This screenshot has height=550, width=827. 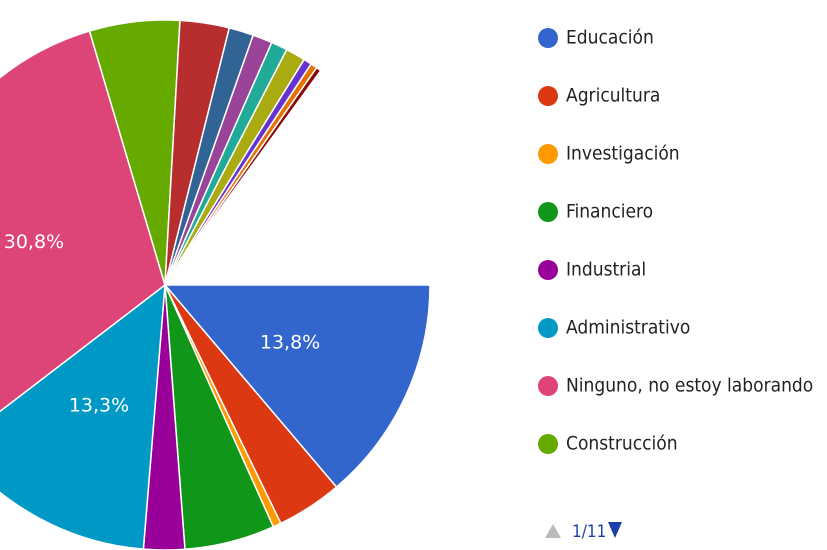 I want to click on legend-label: Ninguno, no estoy laborando, so click(x=689, y=386).